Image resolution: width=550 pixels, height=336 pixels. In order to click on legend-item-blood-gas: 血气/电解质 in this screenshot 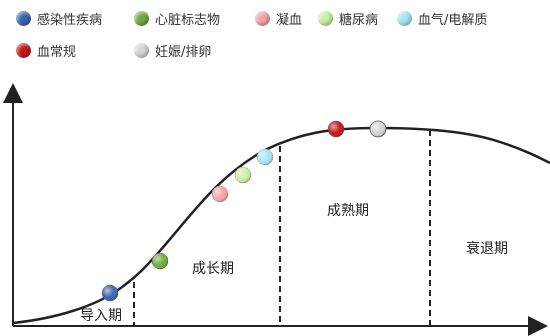, I will do `click(442, 18)`.